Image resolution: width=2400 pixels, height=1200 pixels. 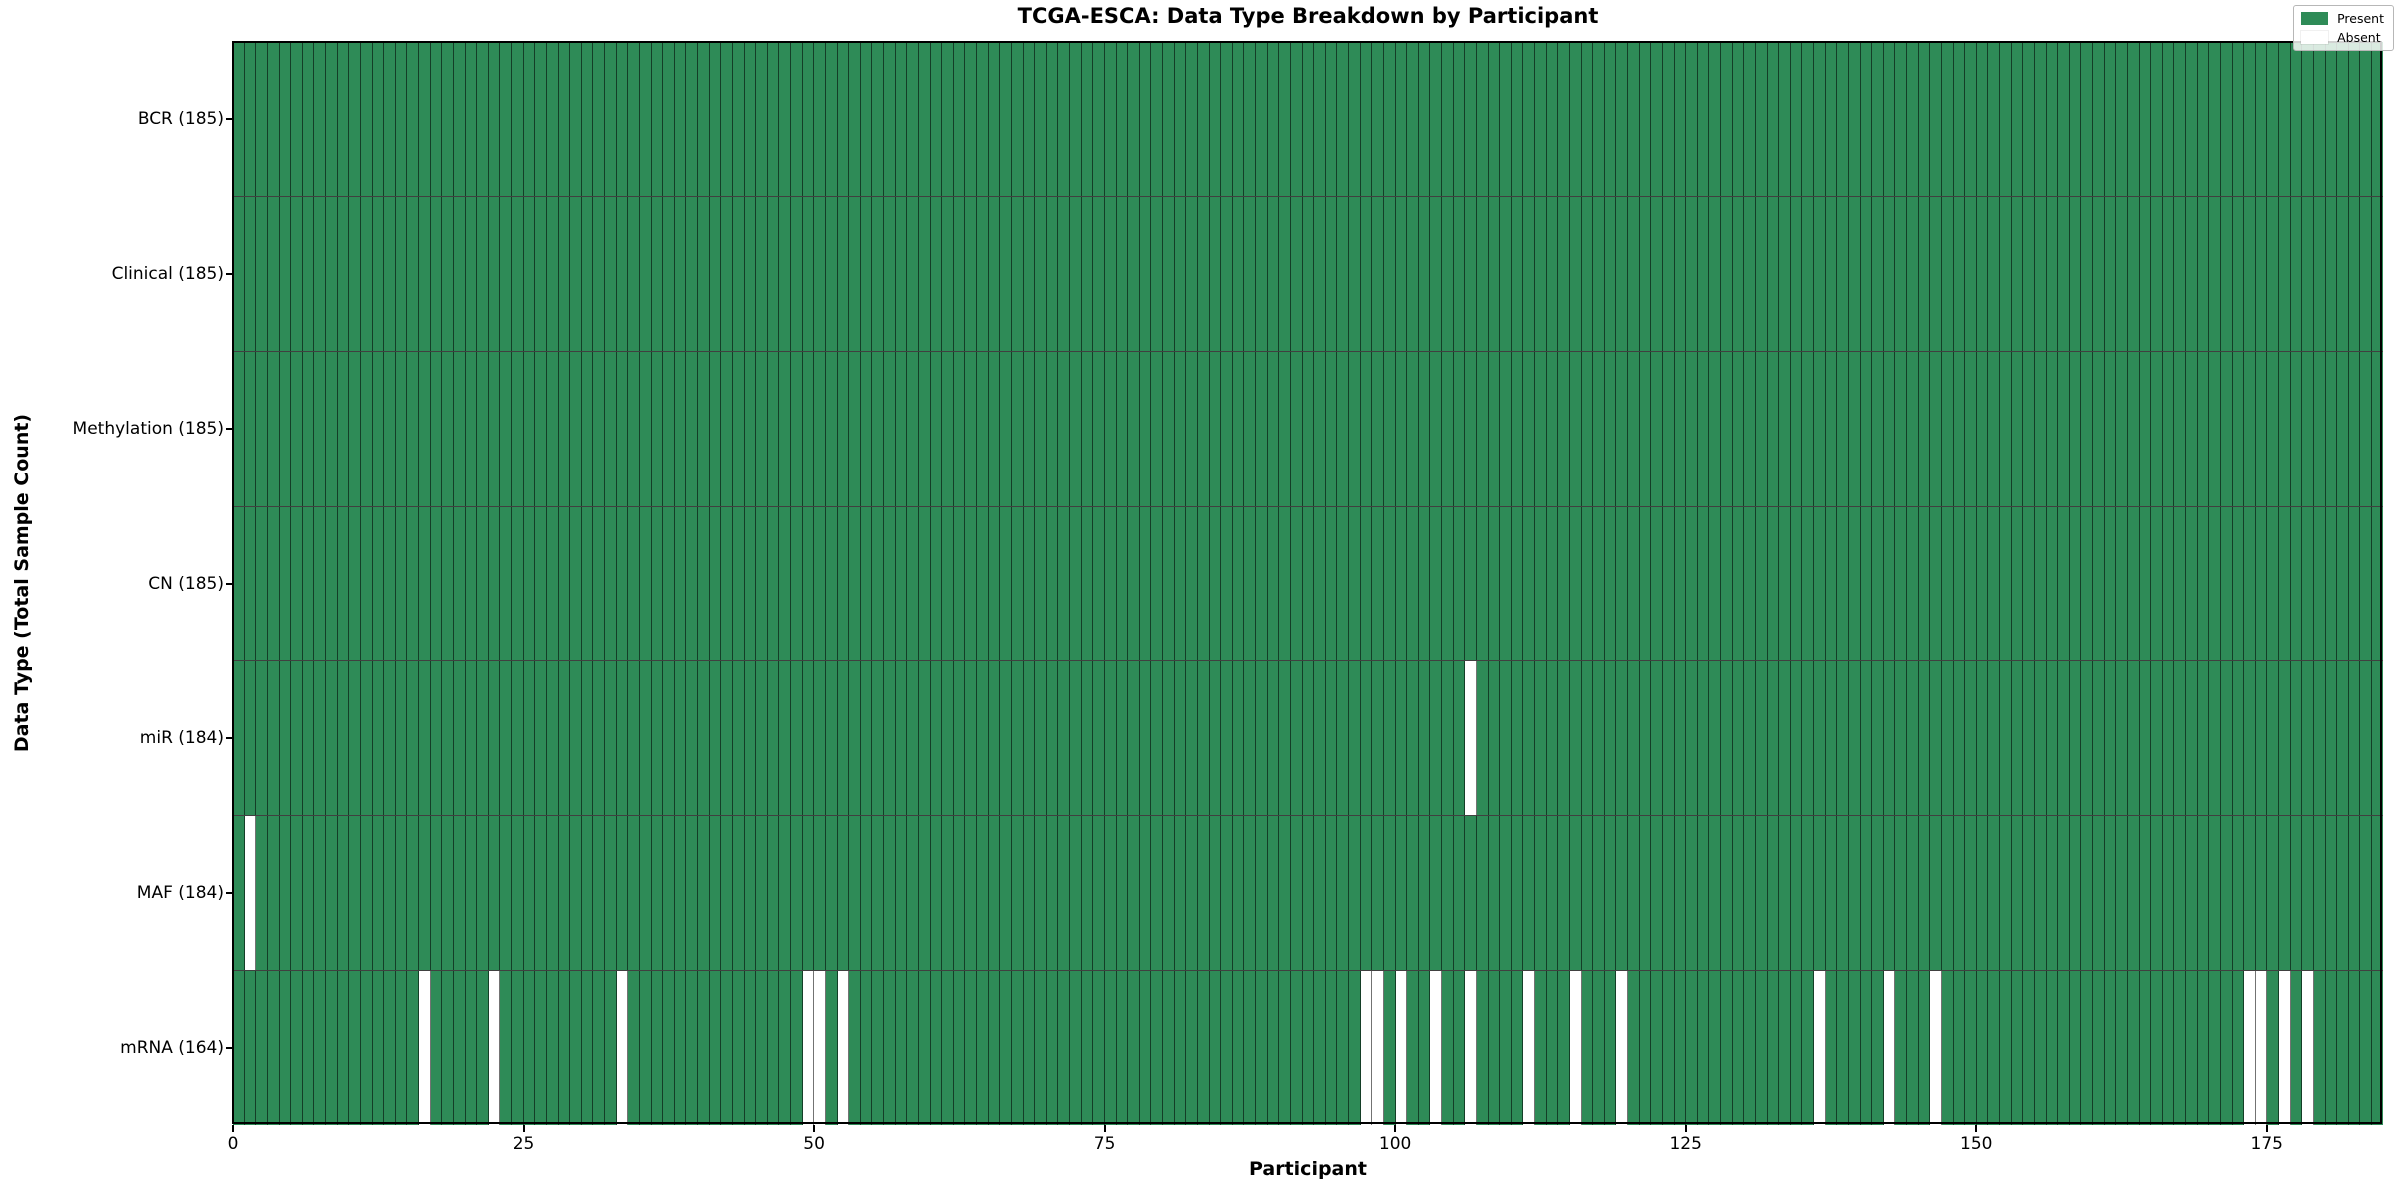 What do you see at coordinates (1685, 1144) in the screenshot?
I see `x-tick-label: 125` at bounding box center [1685, 1144].